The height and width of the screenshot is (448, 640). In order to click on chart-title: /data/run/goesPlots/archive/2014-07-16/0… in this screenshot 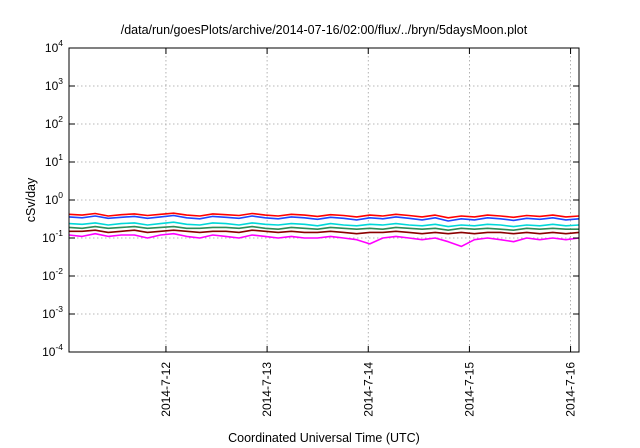, I will do `click(324, 30)`.